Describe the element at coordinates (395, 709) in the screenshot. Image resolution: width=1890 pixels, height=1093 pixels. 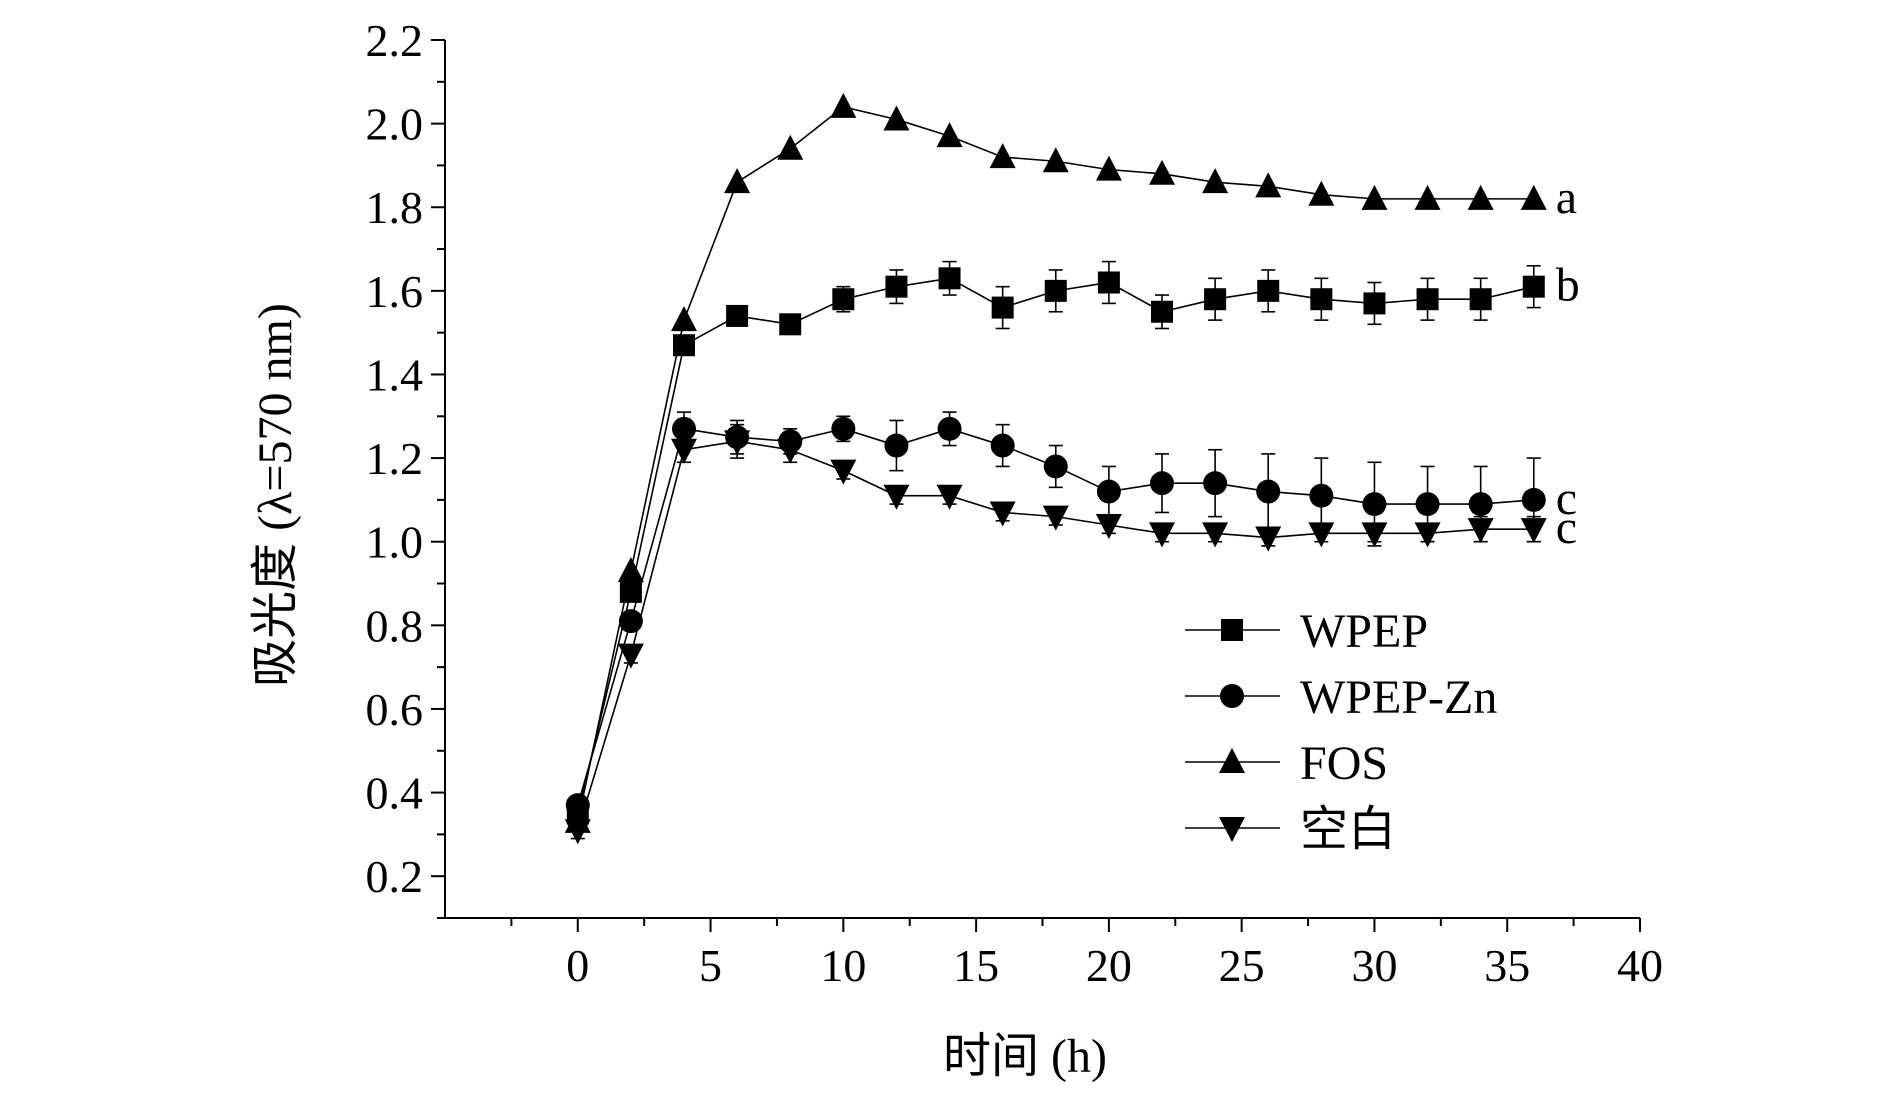
I see `y-tick-label: 0.6` at that location.